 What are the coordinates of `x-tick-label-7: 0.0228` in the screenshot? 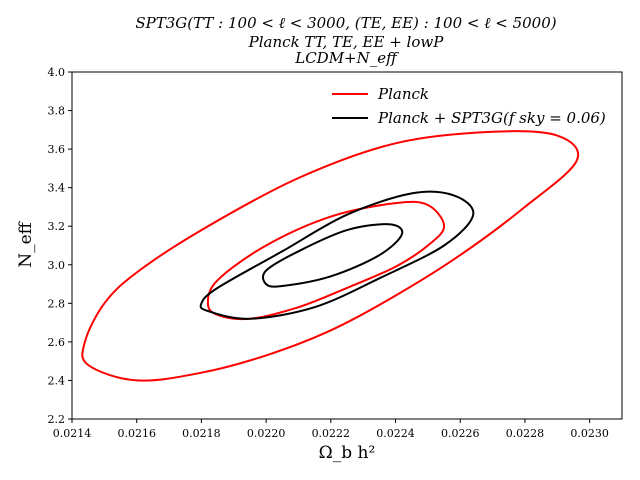 It's located at (525, 433).